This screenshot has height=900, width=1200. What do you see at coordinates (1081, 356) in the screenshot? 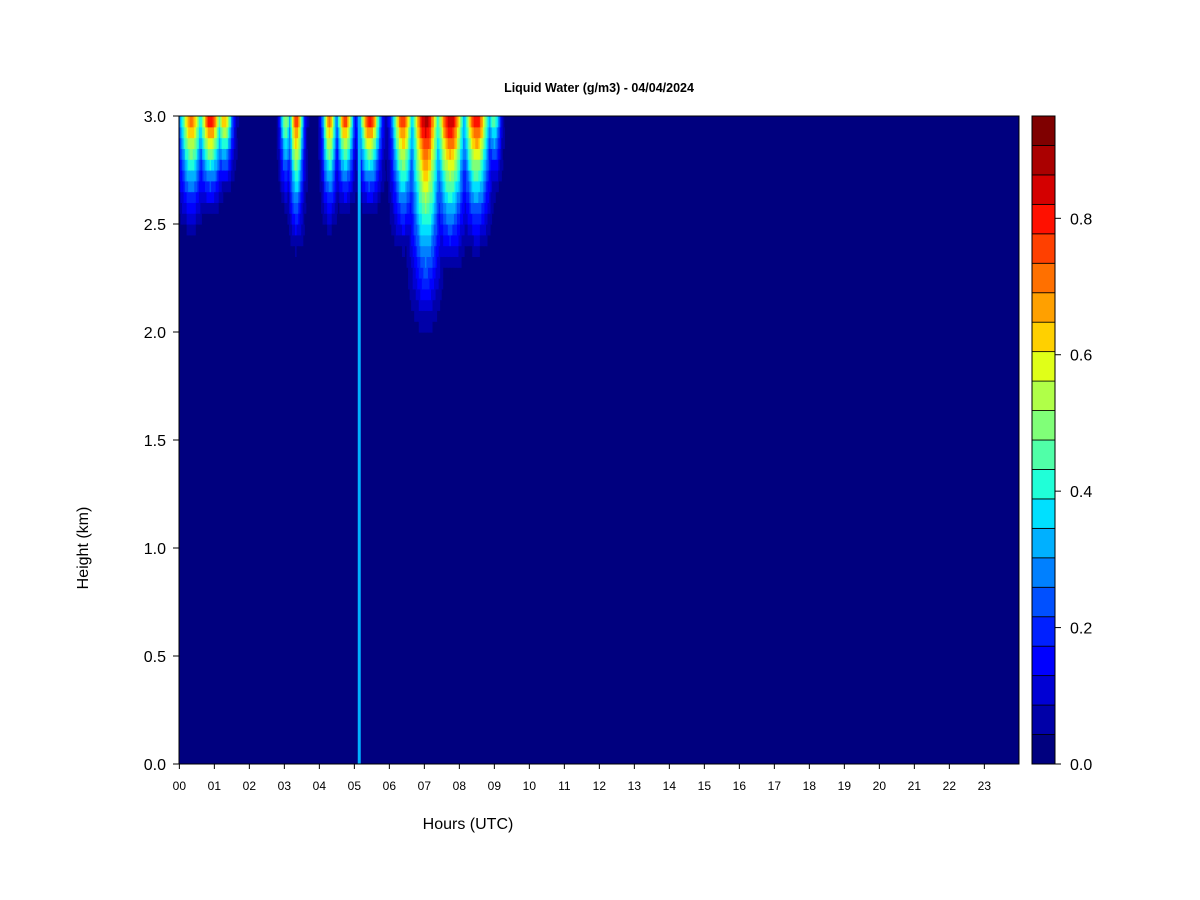
I see `colorbar-tick-label: 0.6` at bounding box center [1081, 356].